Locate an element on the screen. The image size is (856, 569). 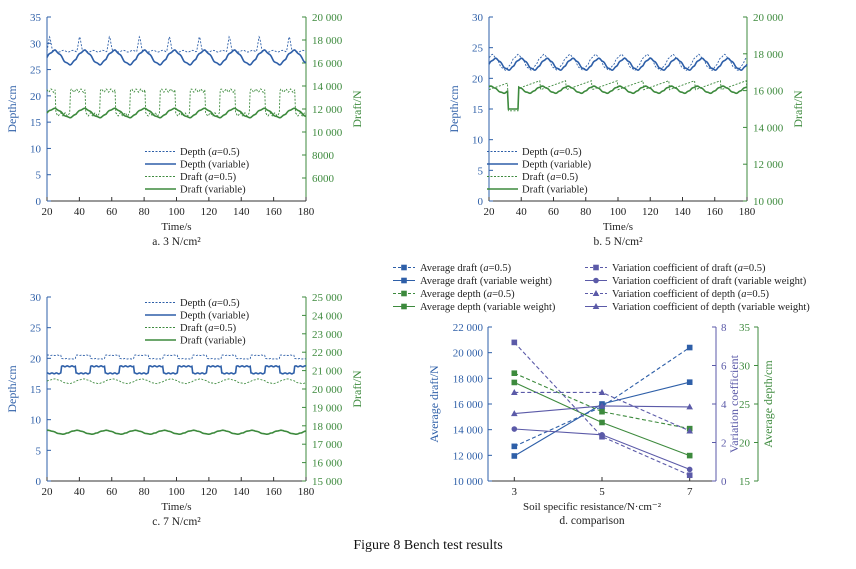
chart-subtitle: c. 7 N/cm² is located at coordinates (176, 522).